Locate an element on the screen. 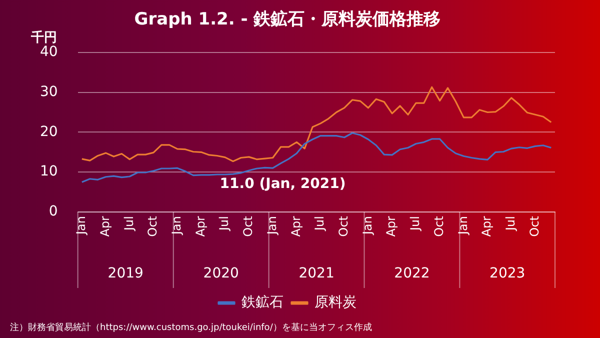 The width and height of the screenshot is (600, 338). legend-label: 原料炭 is located at coordinates (335, 302).